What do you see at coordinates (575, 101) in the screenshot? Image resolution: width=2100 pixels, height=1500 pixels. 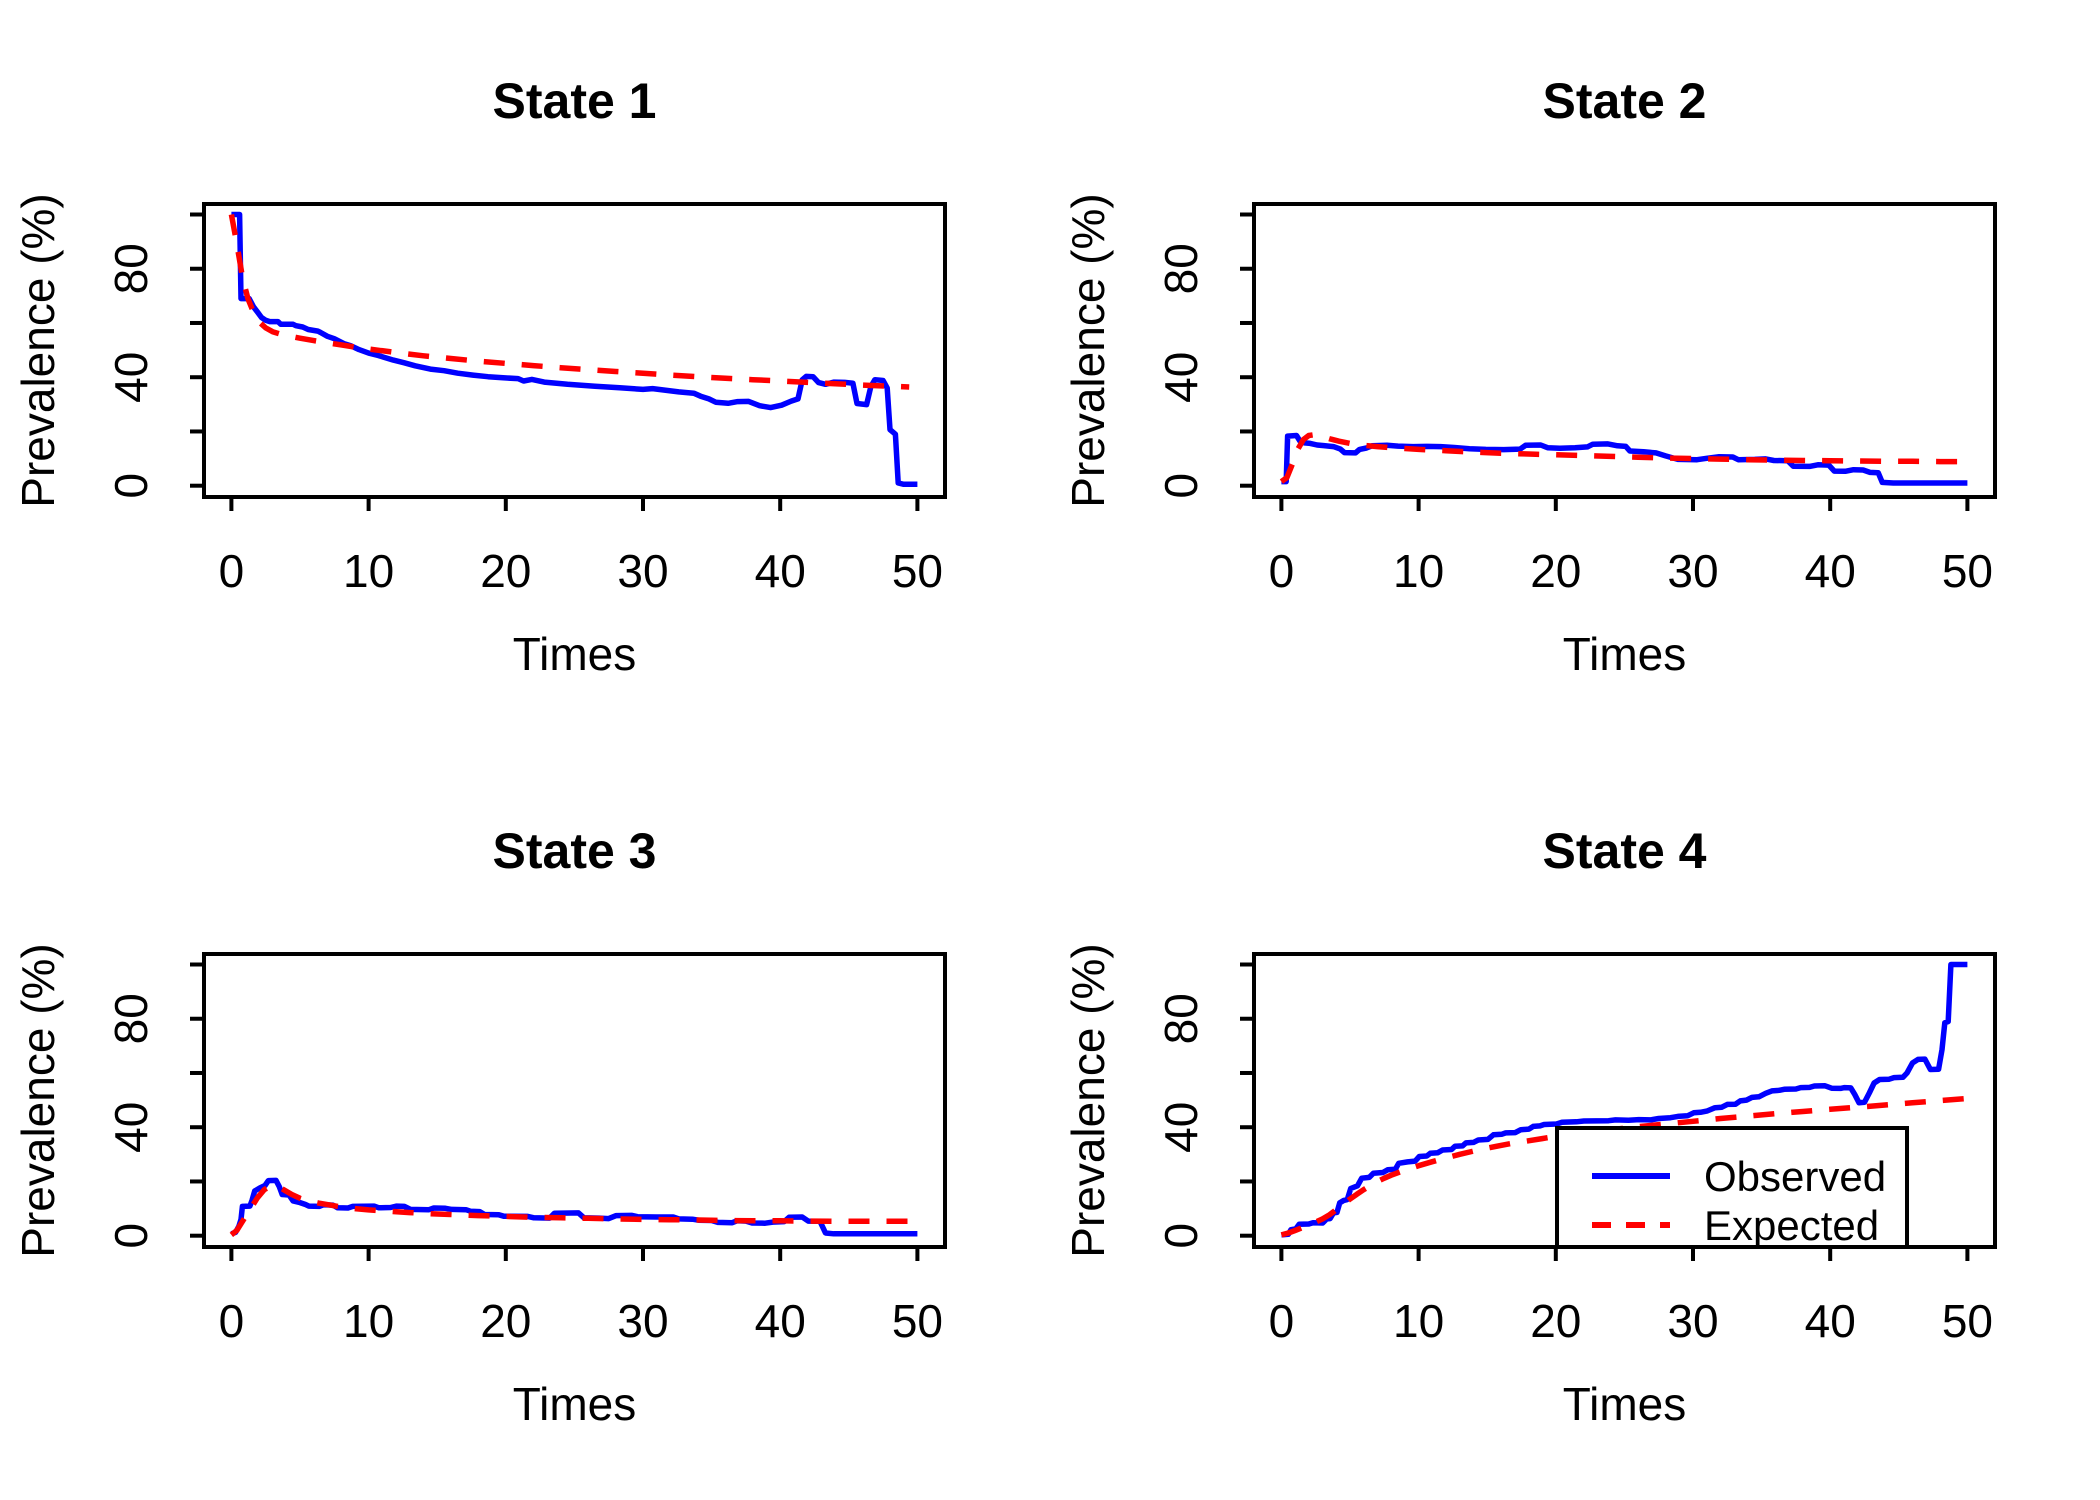 I see `subplot-title-state-1: State 1` at bounding box center [575, 101].